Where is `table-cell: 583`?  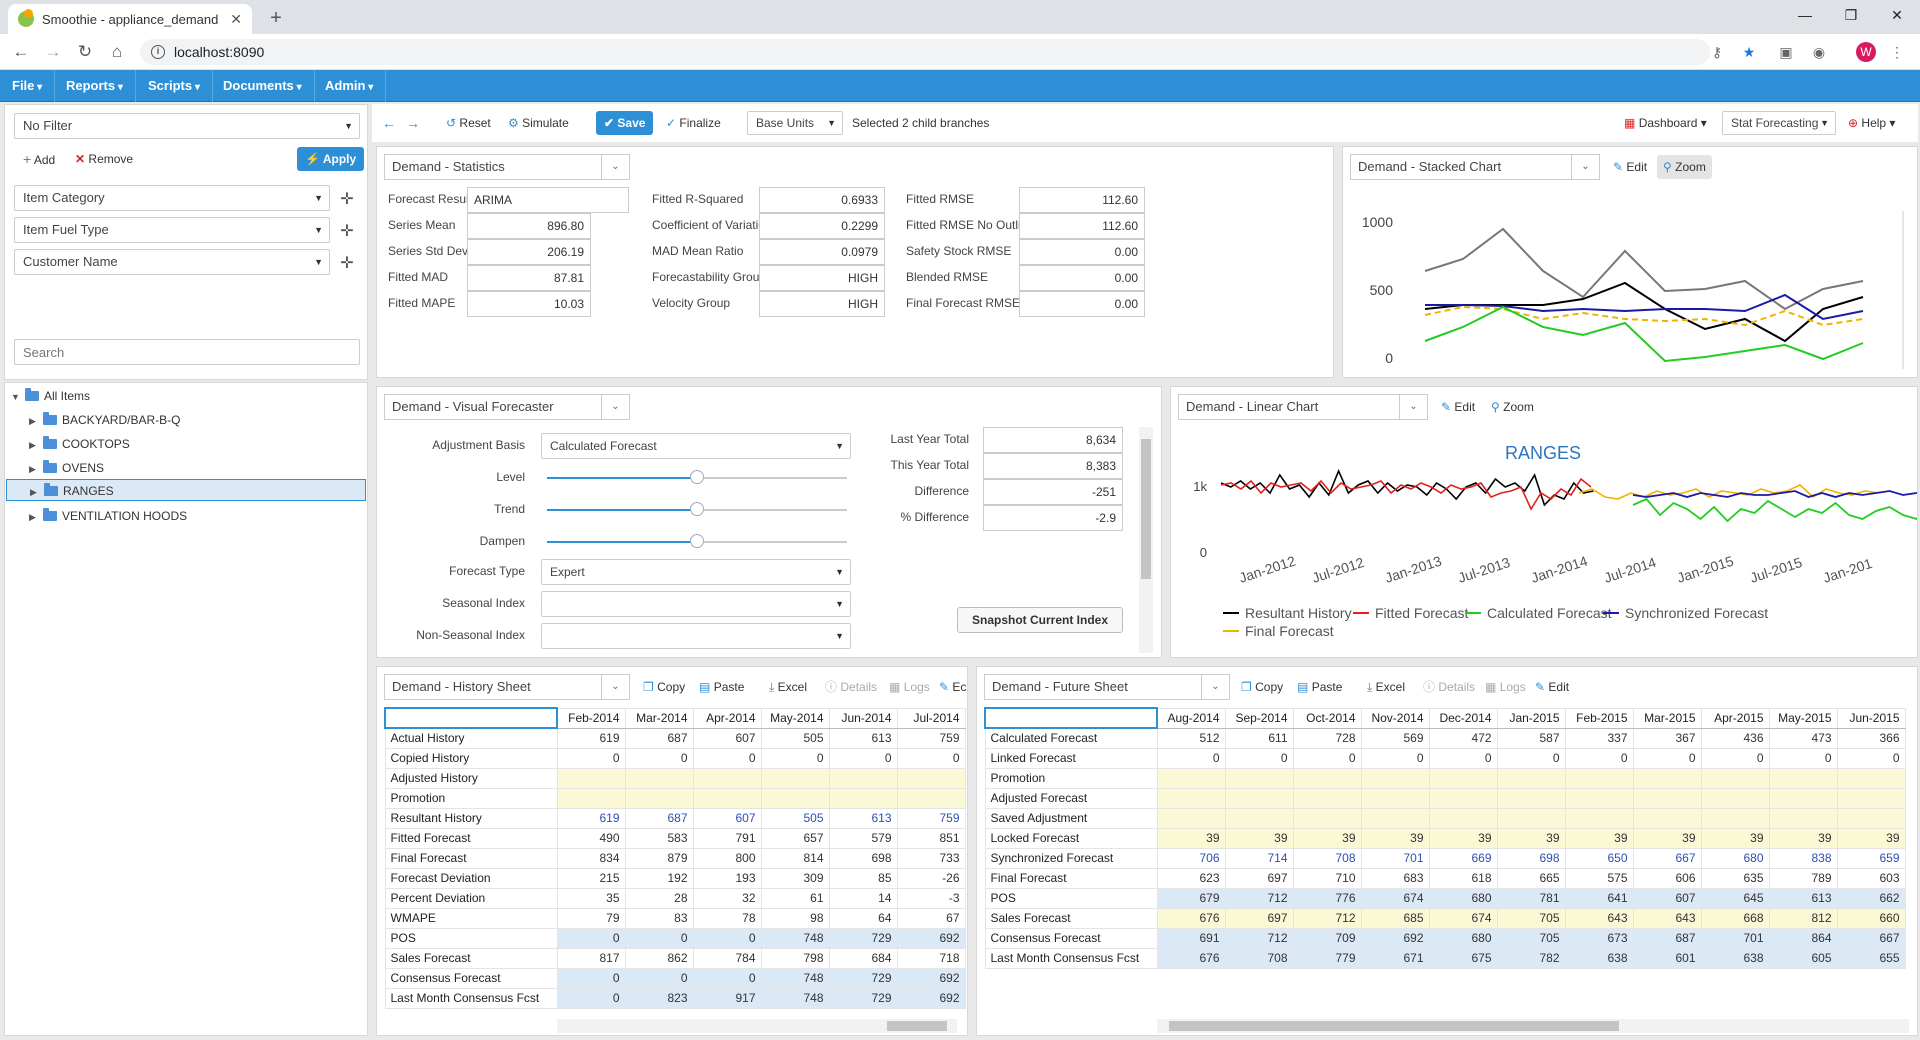
table-cell: 583 is located at coordinates (659, 838).